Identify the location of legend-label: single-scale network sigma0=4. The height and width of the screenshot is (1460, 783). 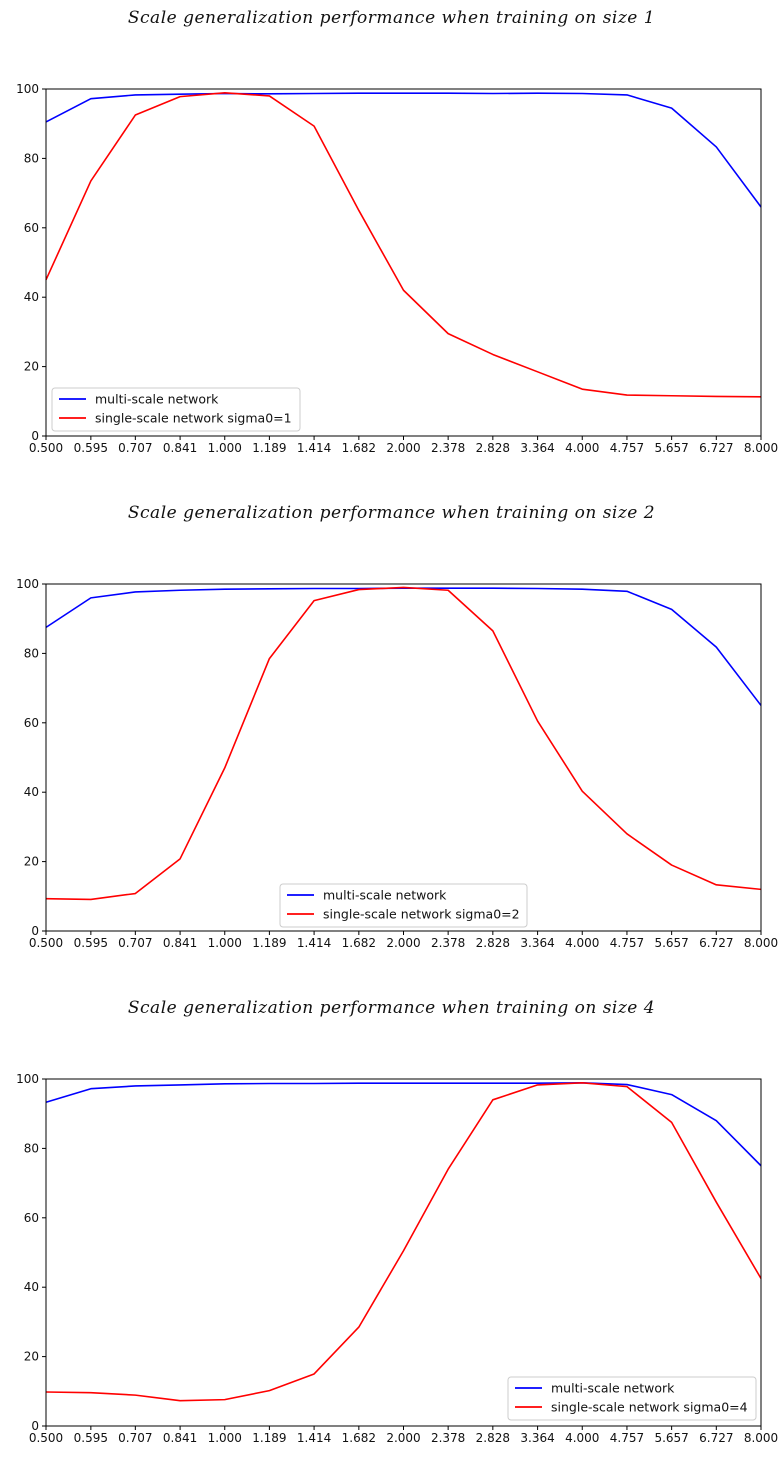
(649, 1407).